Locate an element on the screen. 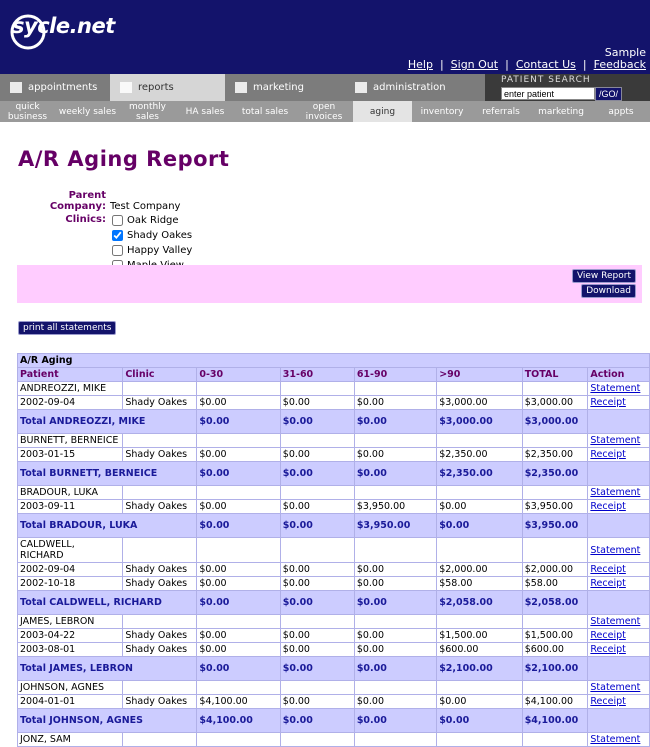 Image resolution: width=650 pixels, height=747 pixels. total-cell: $2,058.00 is located at coordinates (479, 602).